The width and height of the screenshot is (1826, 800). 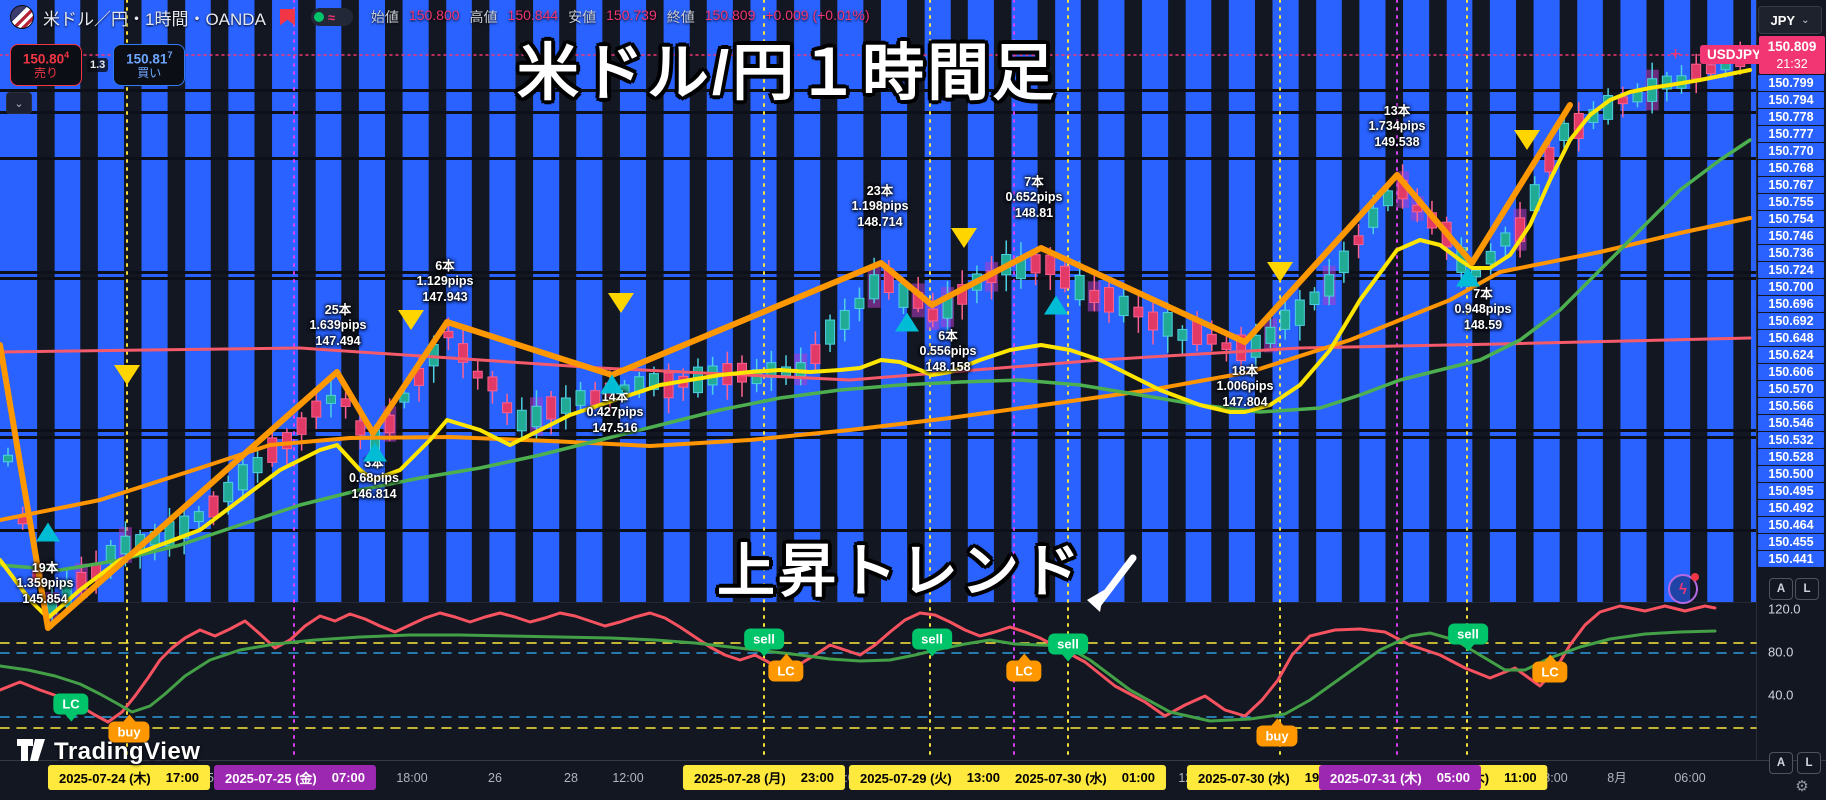 I want to click on time-axis-session-badge: 2025-07-29 (火) 13:00, so click(x=930, y=777).